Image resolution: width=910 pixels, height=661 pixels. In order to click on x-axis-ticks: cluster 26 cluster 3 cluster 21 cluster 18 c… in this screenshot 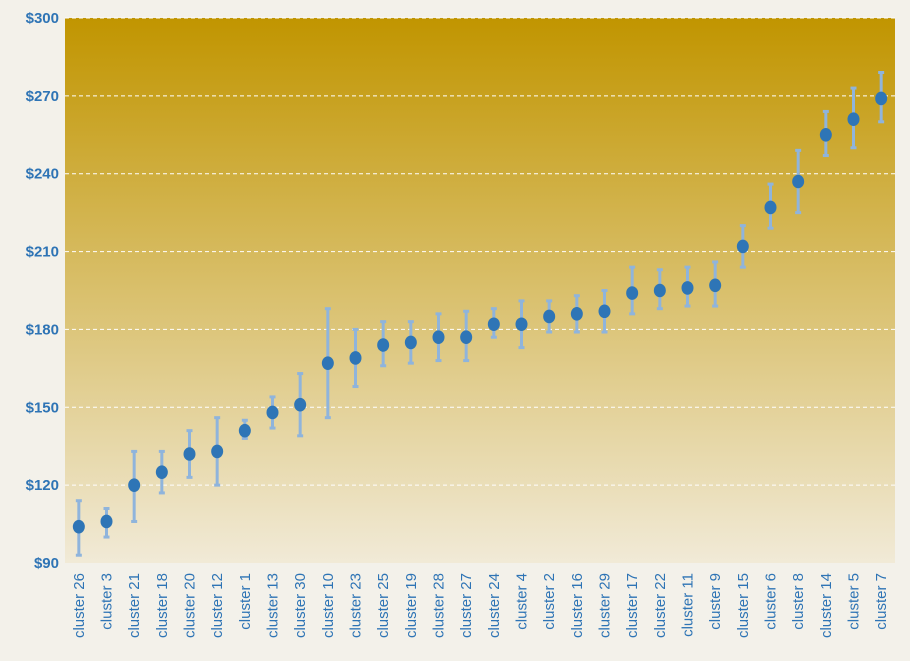, I will do `click(480, 605)`.